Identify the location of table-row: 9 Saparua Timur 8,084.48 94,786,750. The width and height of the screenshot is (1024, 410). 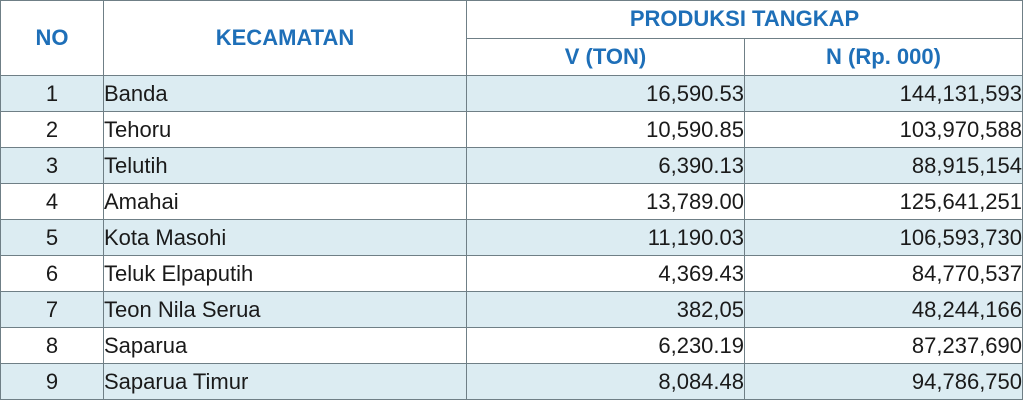
(512, 381).